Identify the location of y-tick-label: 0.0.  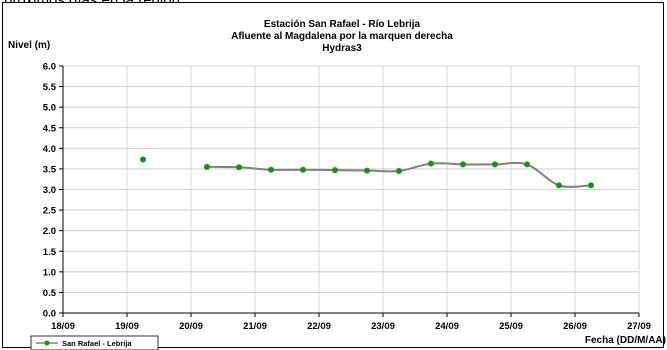
(49, 314).